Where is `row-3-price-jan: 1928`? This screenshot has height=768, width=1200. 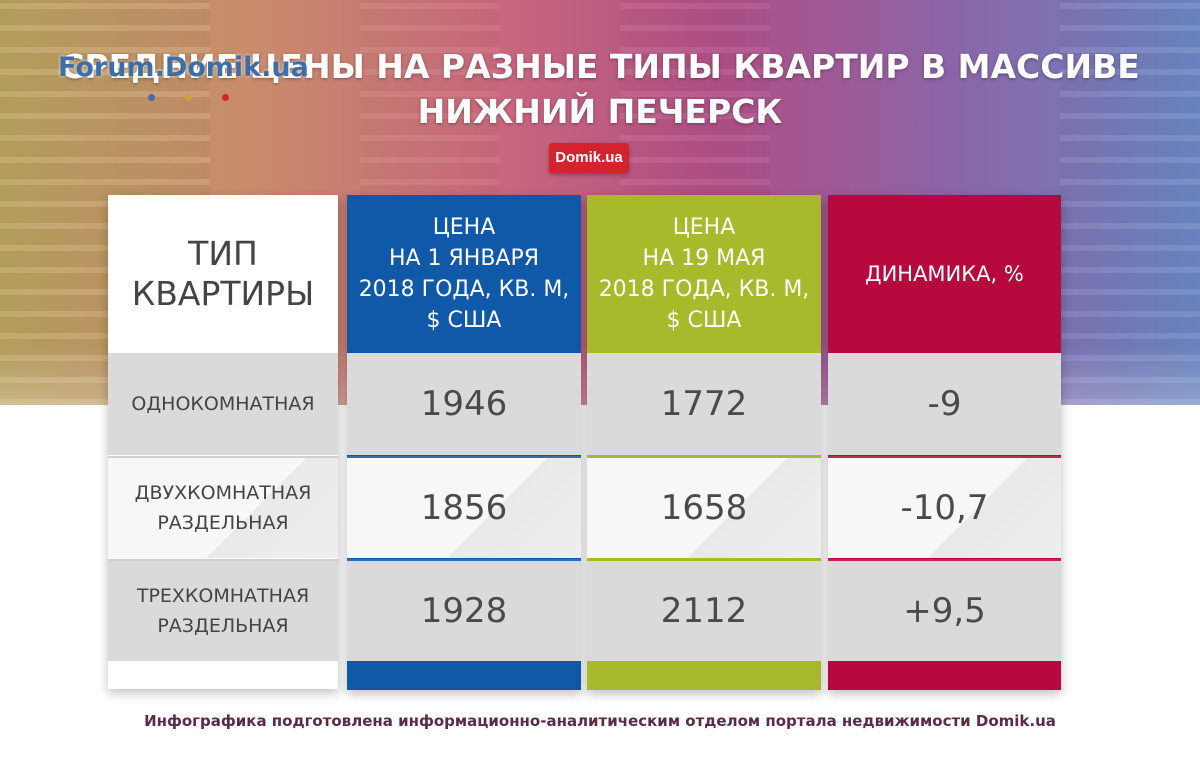 row-3-price-jan: 1928 is located at coordinates (464, 610).